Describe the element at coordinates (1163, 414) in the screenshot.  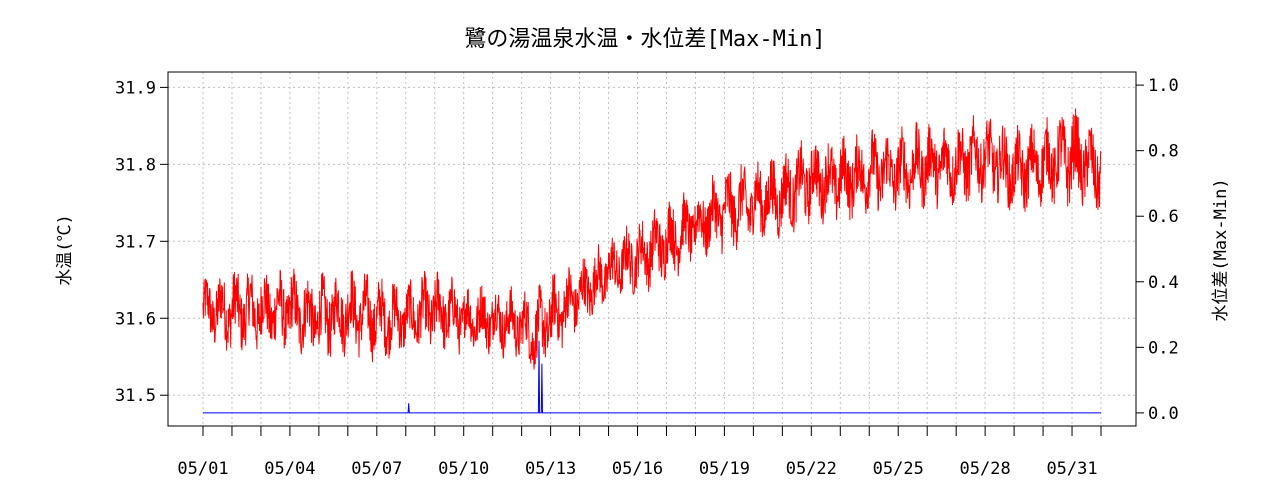
I see `y-tick-label-right: 0.0` at that location.